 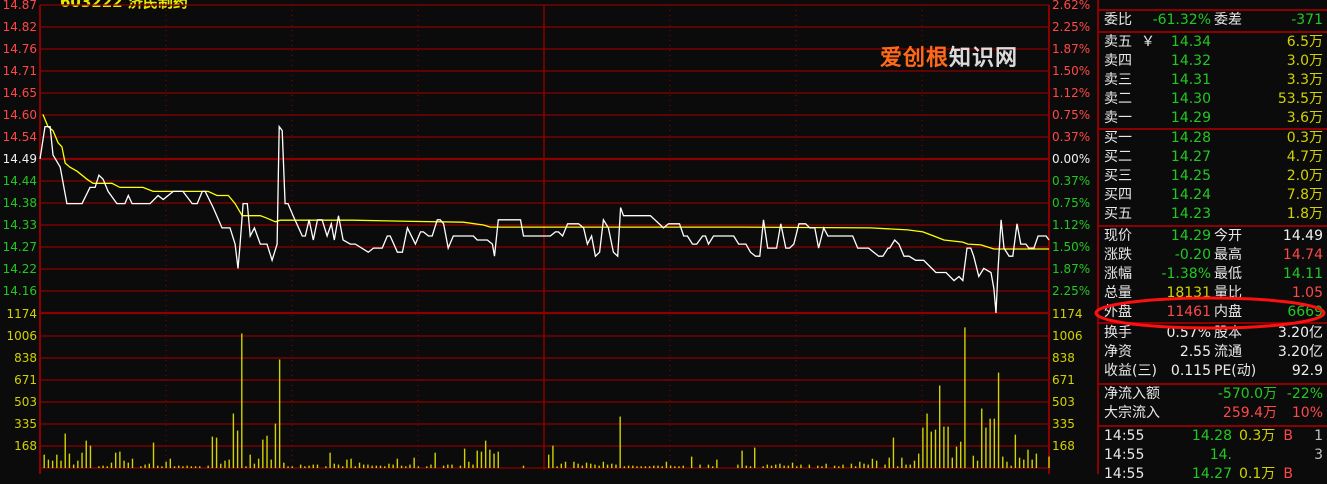 I want to click on fundamental-row: 换手 0.57% 股本 3.20亿, so click(x=1213, y=333).